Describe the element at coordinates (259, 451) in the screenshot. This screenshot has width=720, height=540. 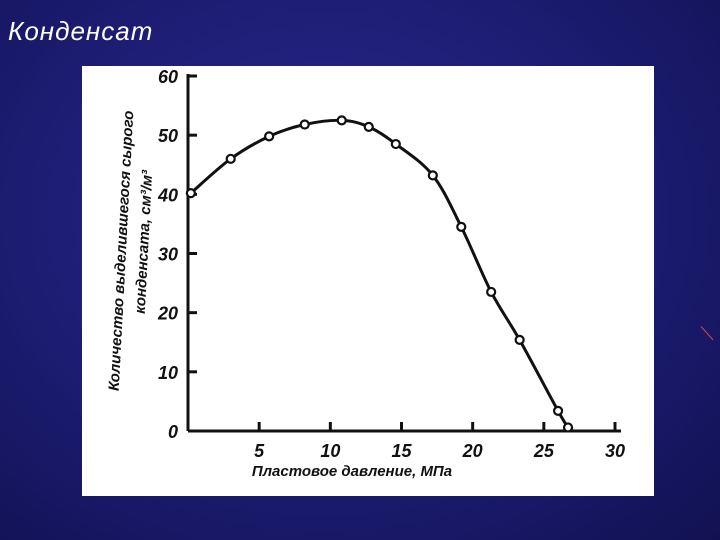
I see `x-tick-label: 5` at that location.